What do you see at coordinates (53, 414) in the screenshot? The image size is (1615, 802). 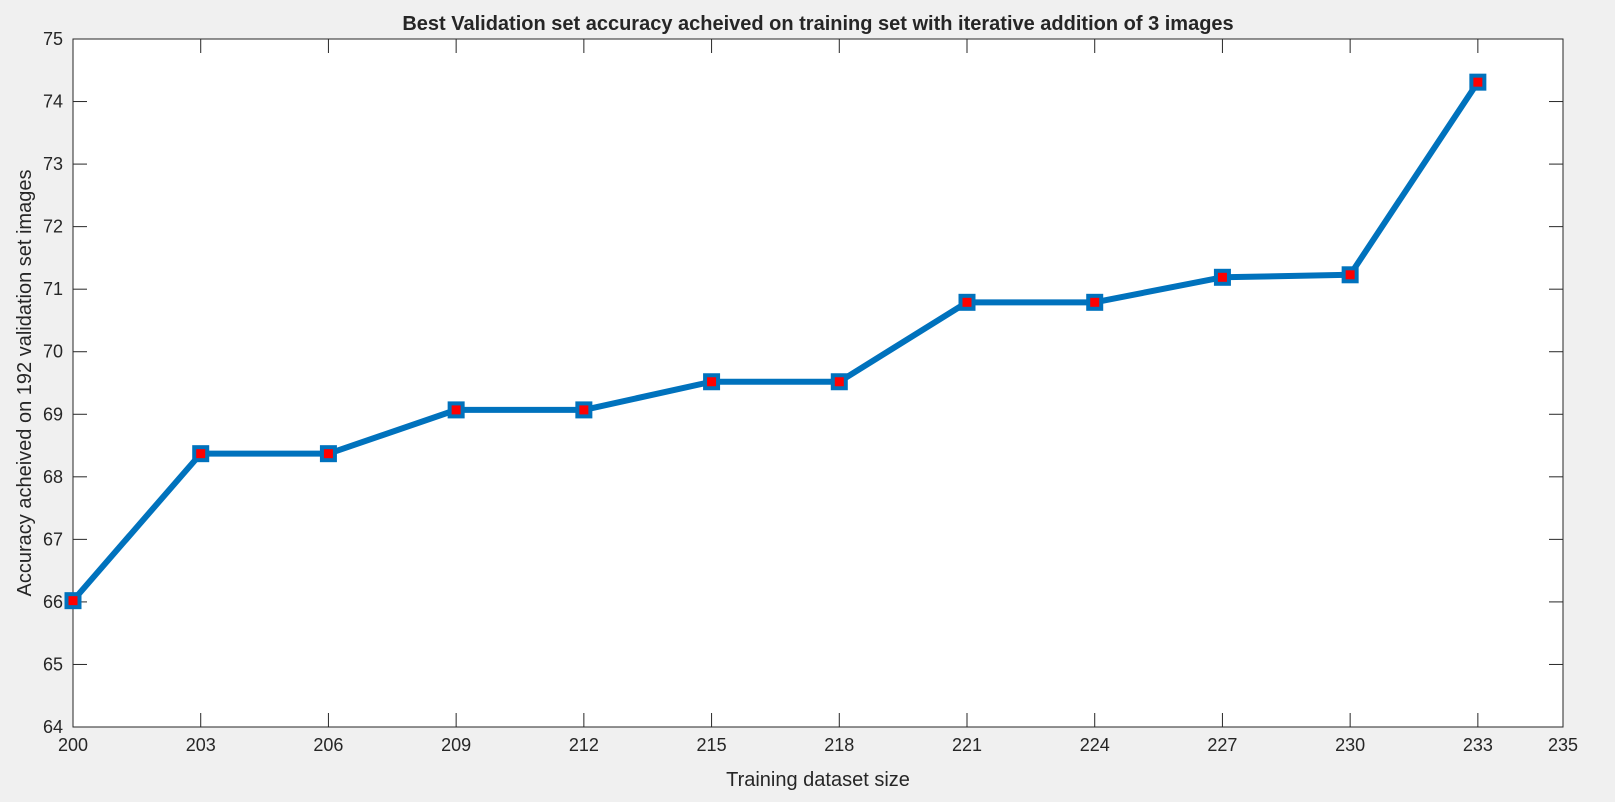 I see `y-tick-label: 69` at bounding box center [53, 414].